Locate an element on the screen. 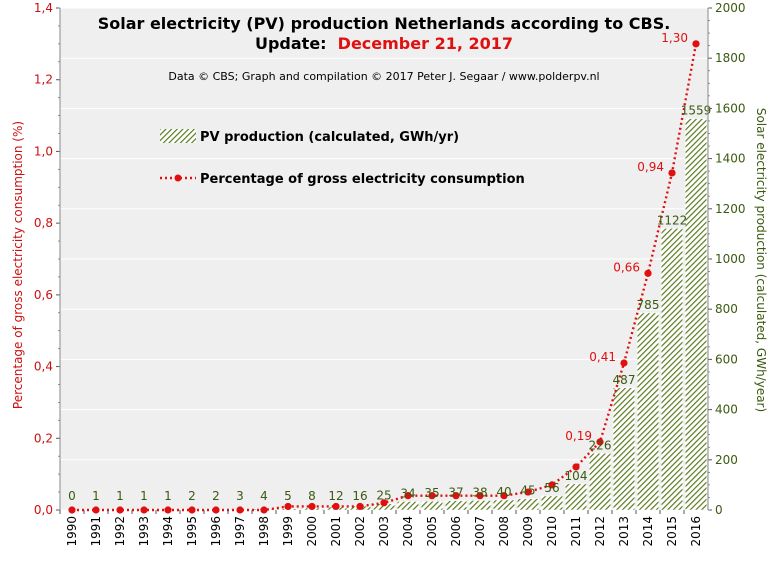 Image resolution: width=771 pixels, height=561 pixels. percentage-point-2012 is located at coordinates (600, 442).